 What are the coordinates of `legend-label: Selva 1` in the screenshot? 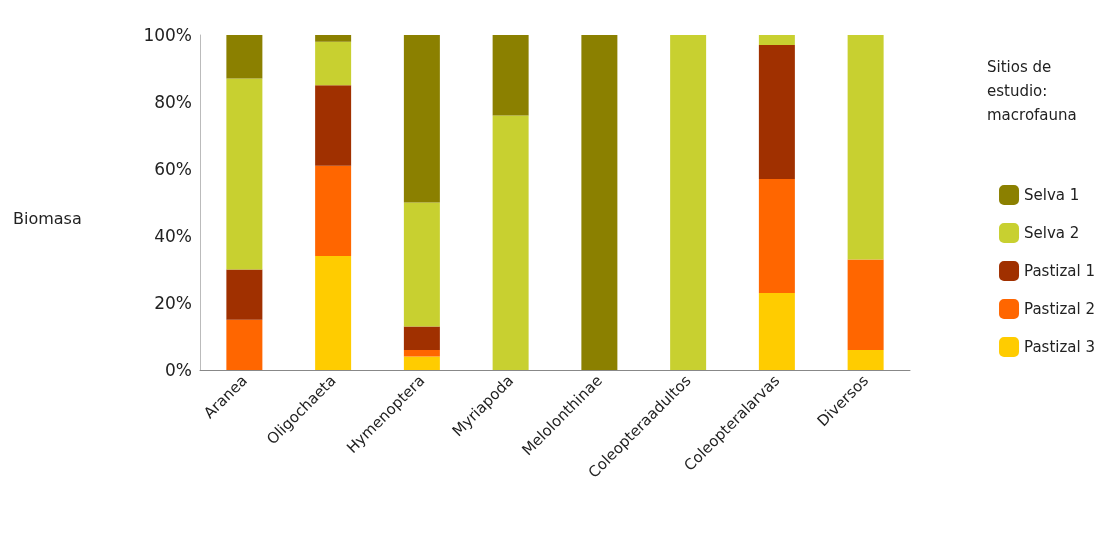 It's located at (1052, 195).